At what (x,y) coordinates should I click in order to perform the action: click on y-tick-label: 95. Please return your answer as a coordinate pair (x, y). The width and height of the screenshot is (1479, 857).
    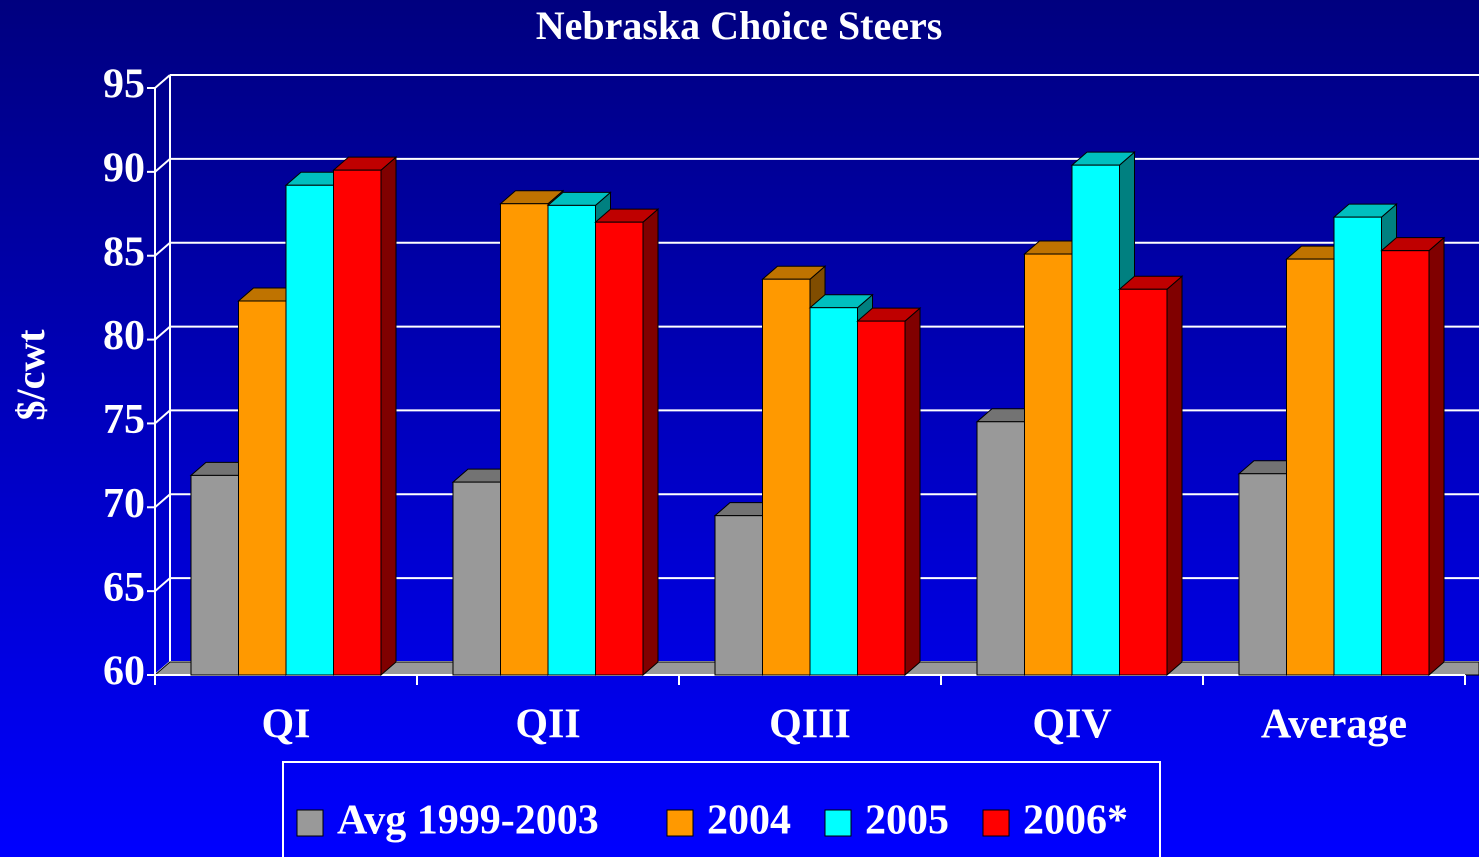
    Looking at the image, I should click on (124, 85).